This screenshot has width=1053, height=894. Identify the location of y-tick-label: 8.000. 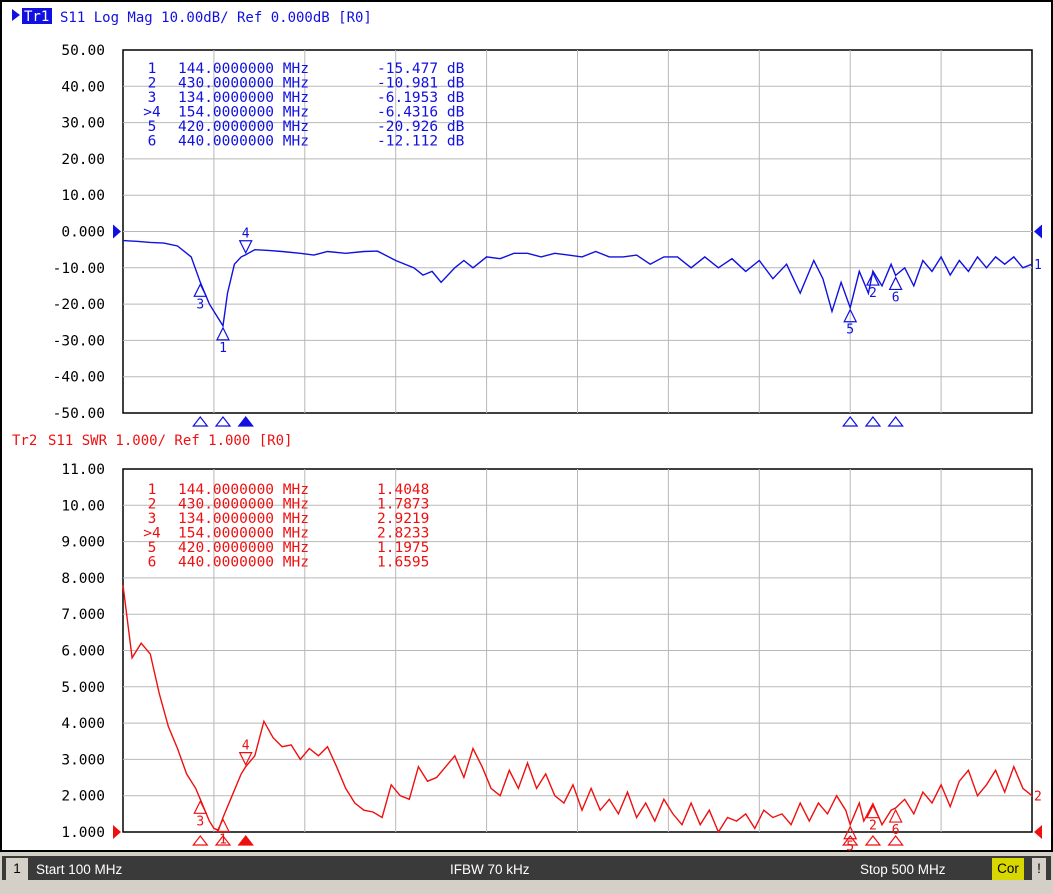
(83, 579).